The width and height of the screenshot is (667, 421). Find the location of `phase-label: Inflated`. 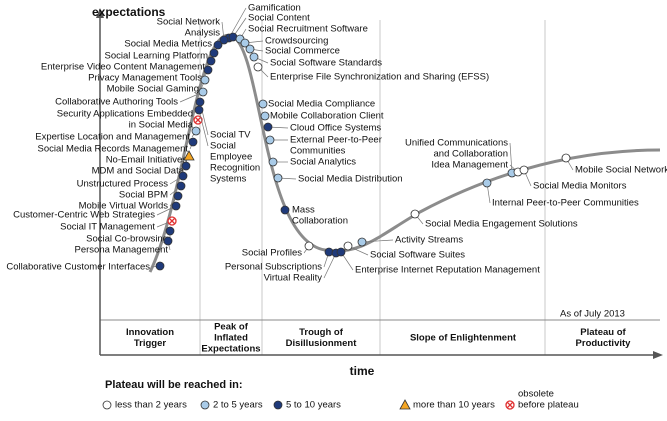

phase-label: Inflated is located at coordinates (231, 338).